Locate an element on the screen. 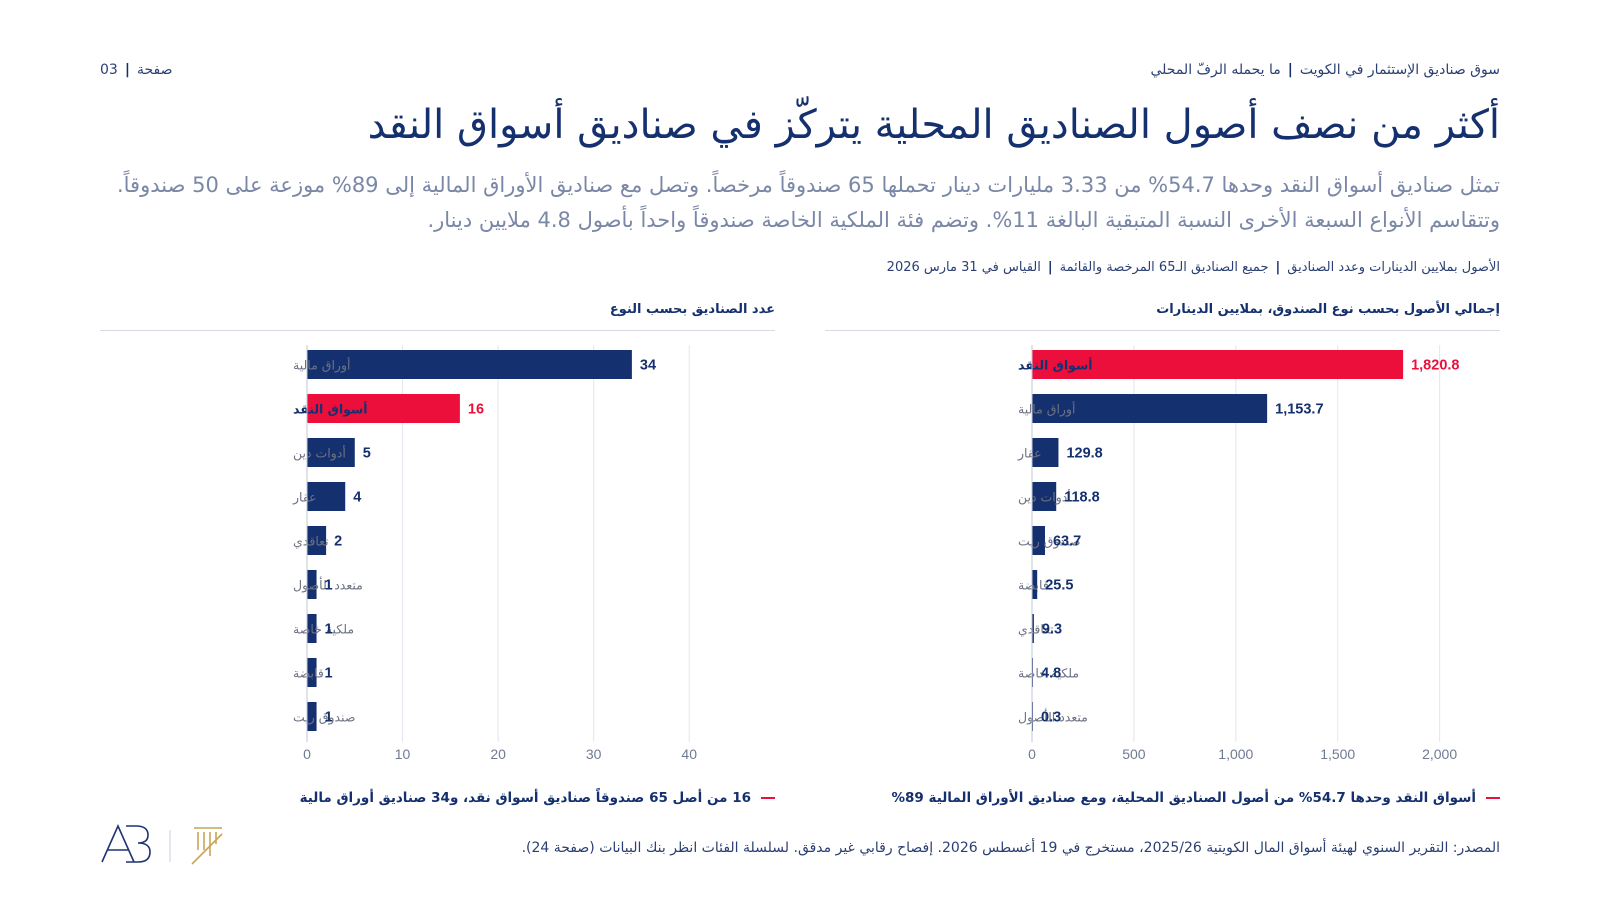 The width and height of the screenshot is (1600, 900). assets-value-label: 1,153.7 is located at coordinates (1299, 410).